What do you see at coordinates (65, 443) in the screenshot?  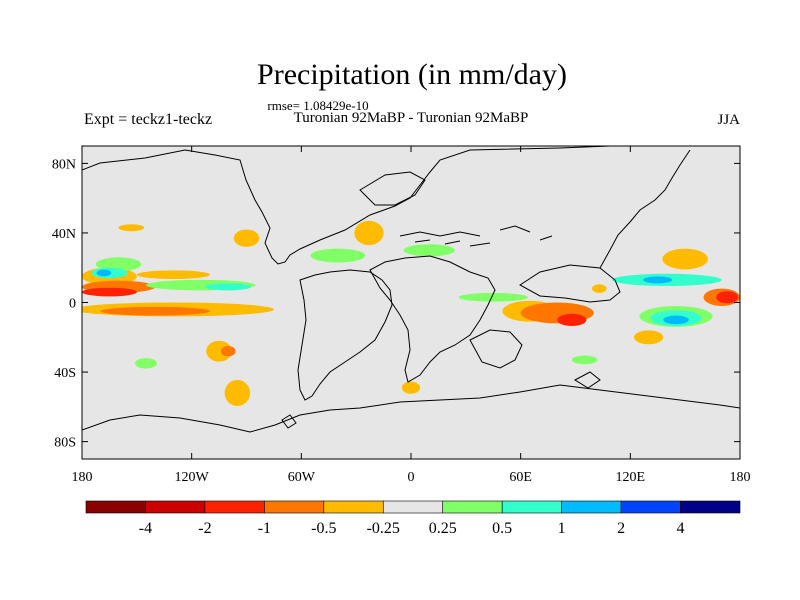 I see `y-tick-label: 80S` at bounding box center [65, 443].